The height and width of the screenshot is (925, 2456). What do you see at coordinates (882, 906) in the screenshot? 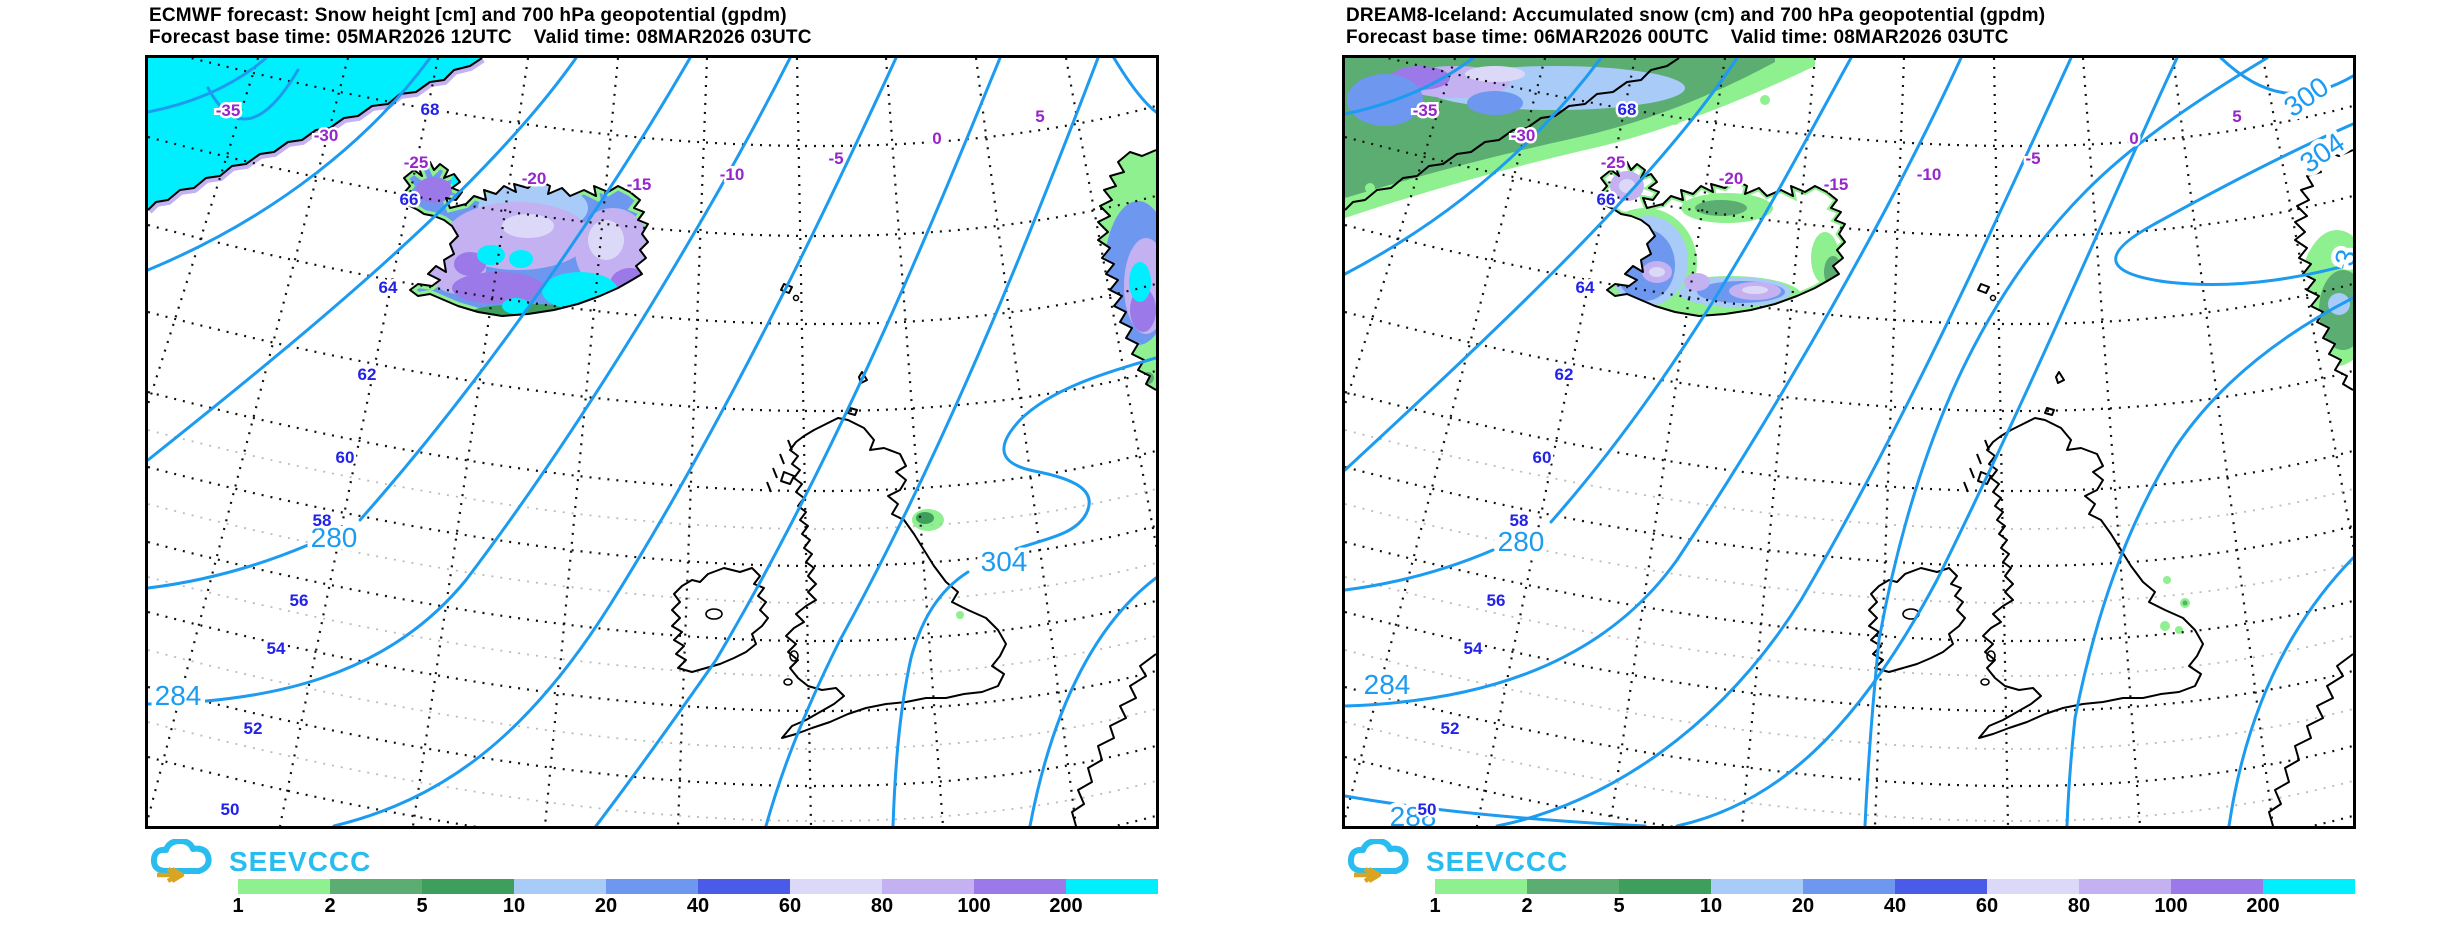
I see `colorbar-tick-label: 80` at bounding box center [882, 906].